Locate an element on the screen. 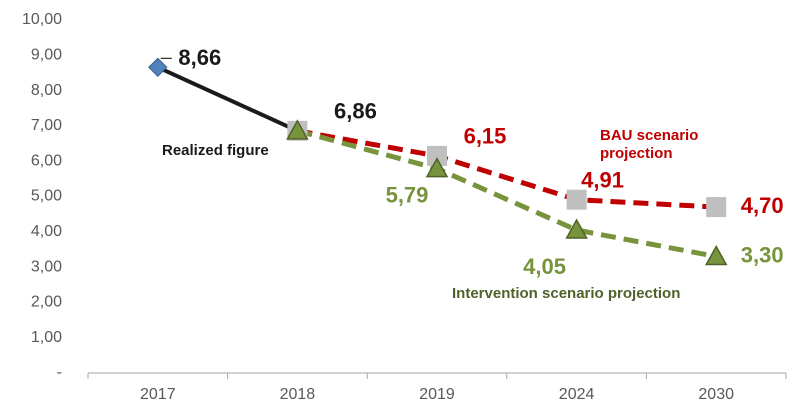  y-tick-label: 4,00 is located at coordinates (46, 231).